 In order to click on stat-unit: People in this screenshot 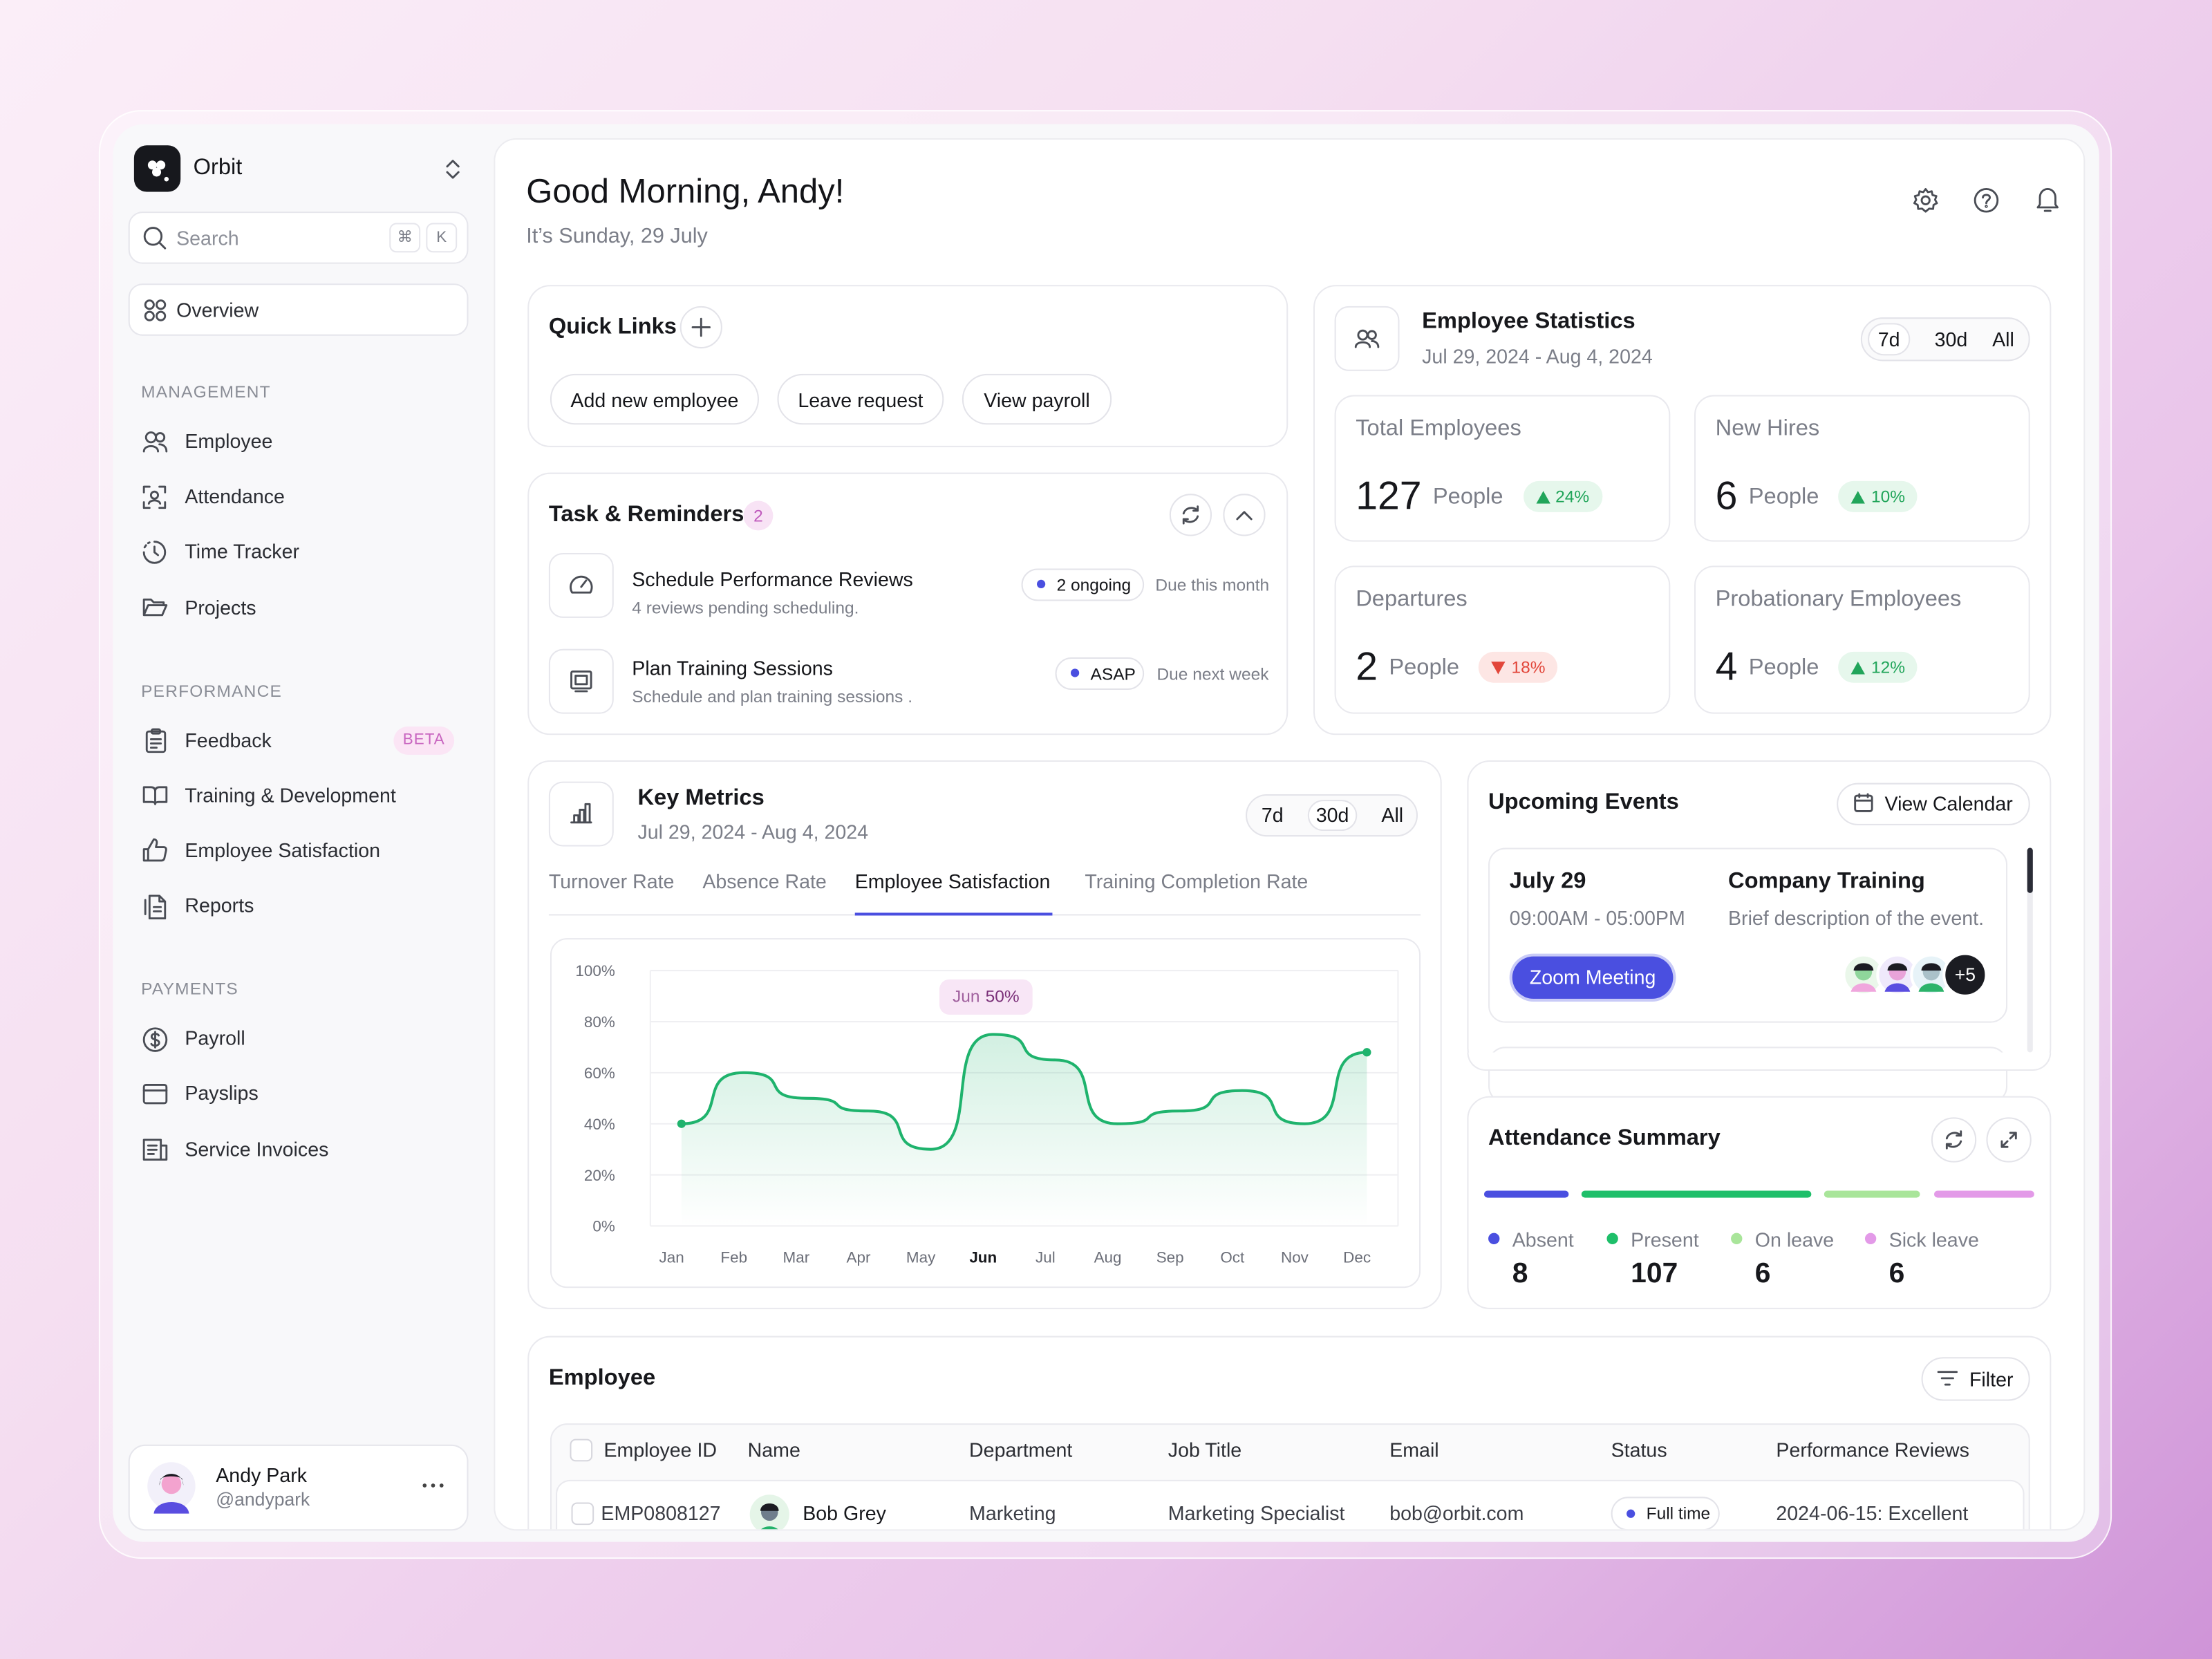, I will do `click(1783, 667)`.